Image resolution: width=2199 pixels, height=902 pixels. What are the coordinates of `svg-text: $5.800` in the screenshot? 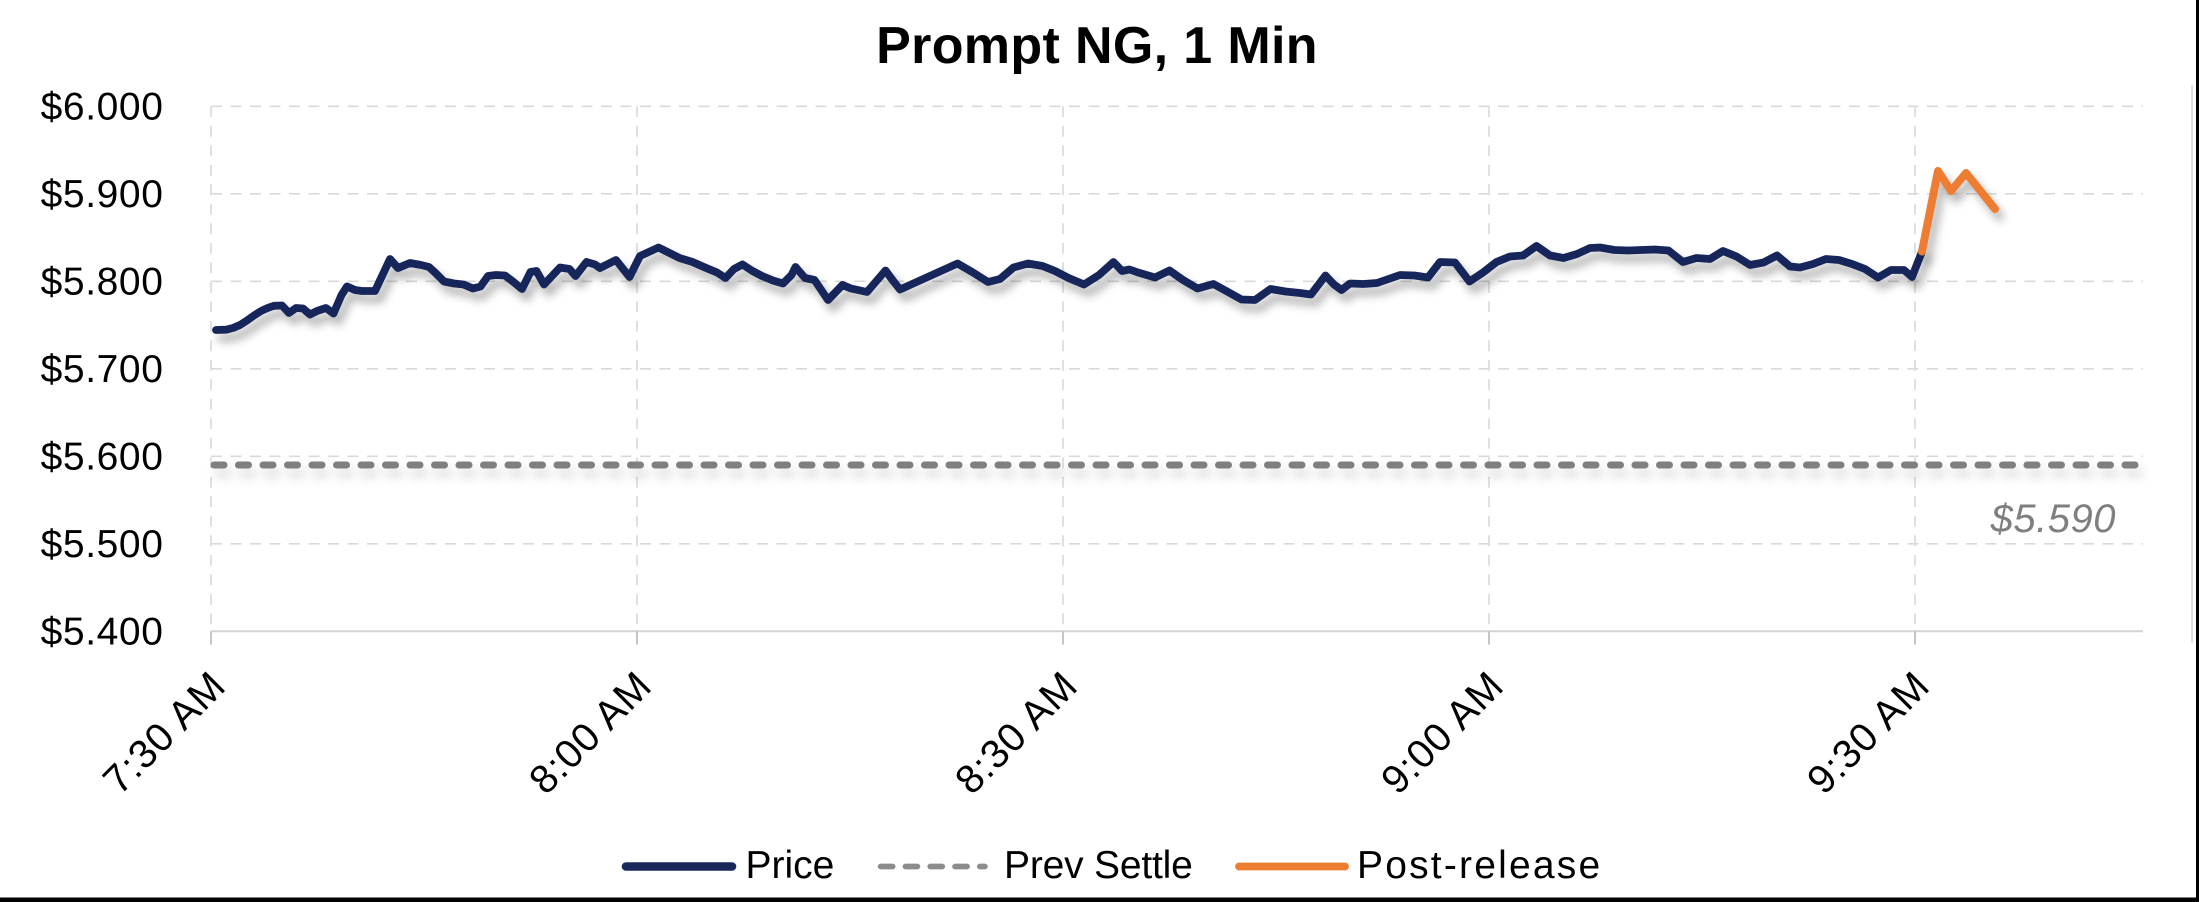 It's located at (102, 282).